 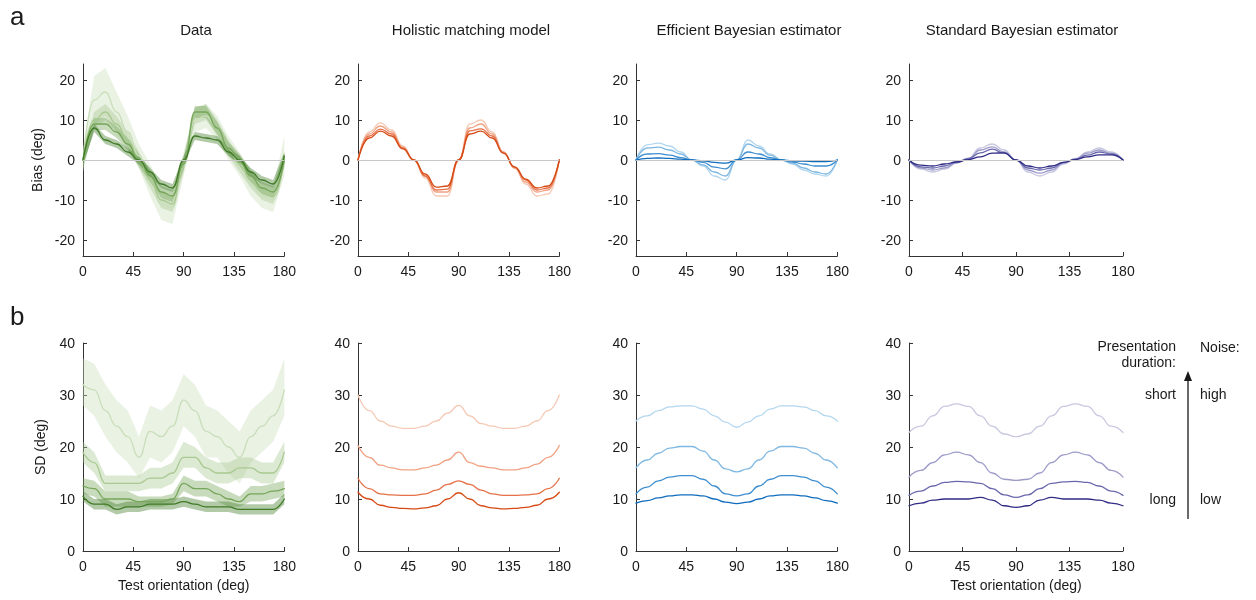 What do you see at coordinates (471, 29) in the screenshot?
I see `chart-title: Holistic matching model` at bounding box center [471, 29].